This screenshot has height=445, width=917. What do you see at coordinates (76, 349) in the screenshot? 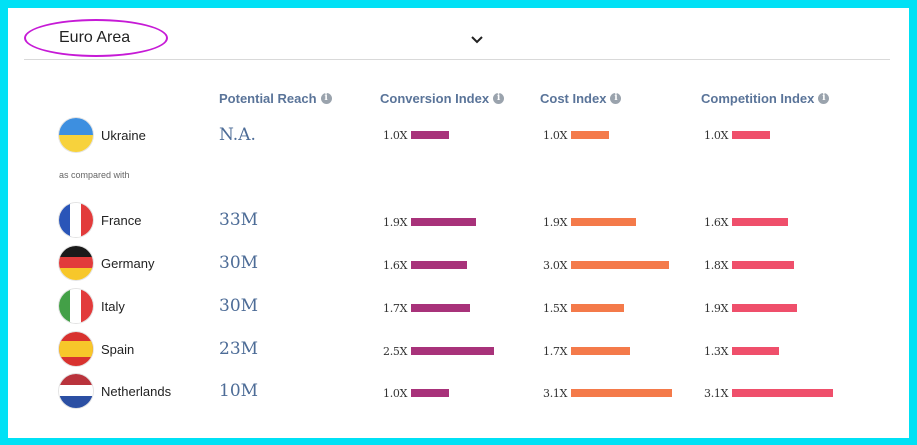
I see `spain-flag-icon` at bounding box center [76, 349].